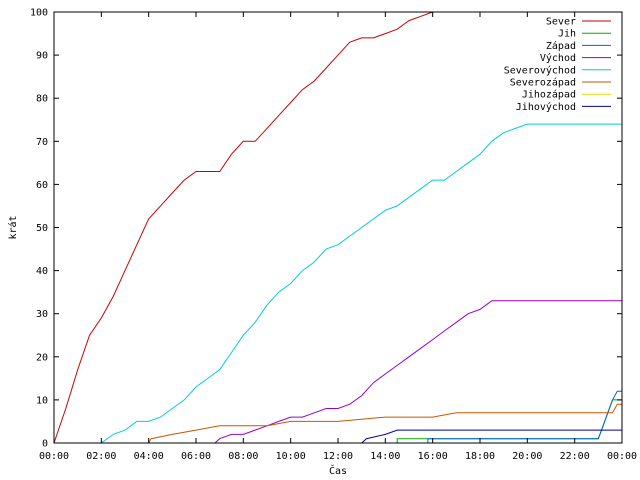 This screenshot has width=640, height=480. Describe the element at coordinates (101, 456) in the screenshot. I see `x-tick-label: 02:00` at that location.